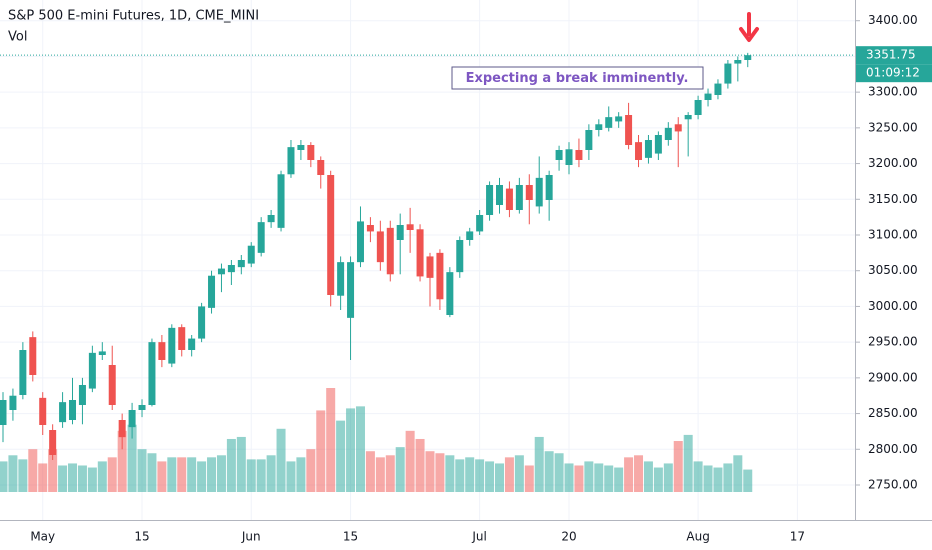 The height and width of the screenshot is (550, 932). I want to click on y-tick-label: 2900.00, so click(893, 377).